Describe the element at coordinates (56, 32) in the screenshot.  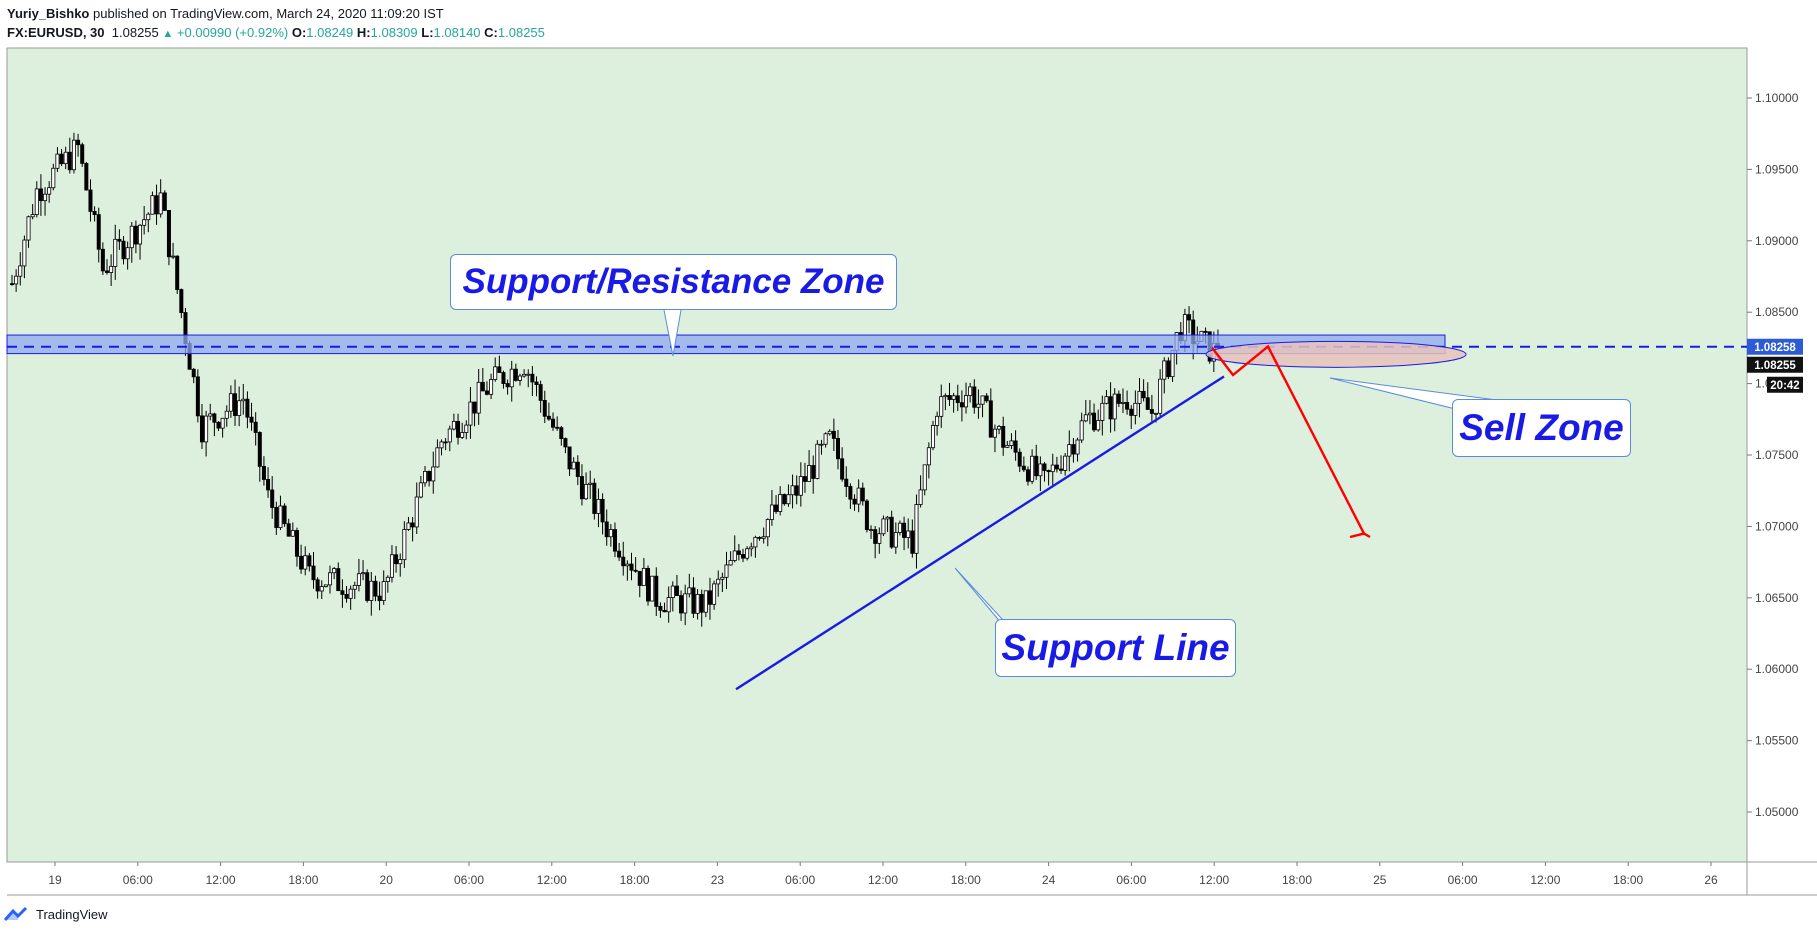
I see `symbol-name: FX:EURUSD, 30` at that location.